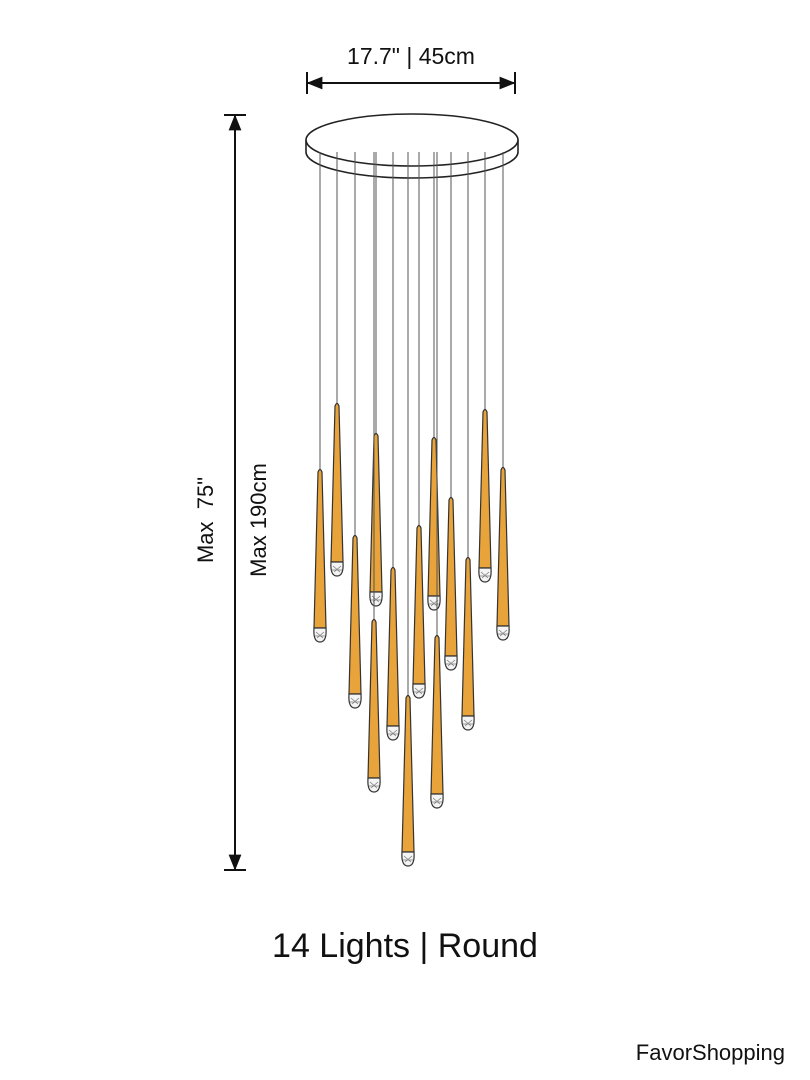  What do you see at coordinates (205, 520) in the screenshot?
I see `height-inch-label: Max 75"` at bounding box center [205, 520].